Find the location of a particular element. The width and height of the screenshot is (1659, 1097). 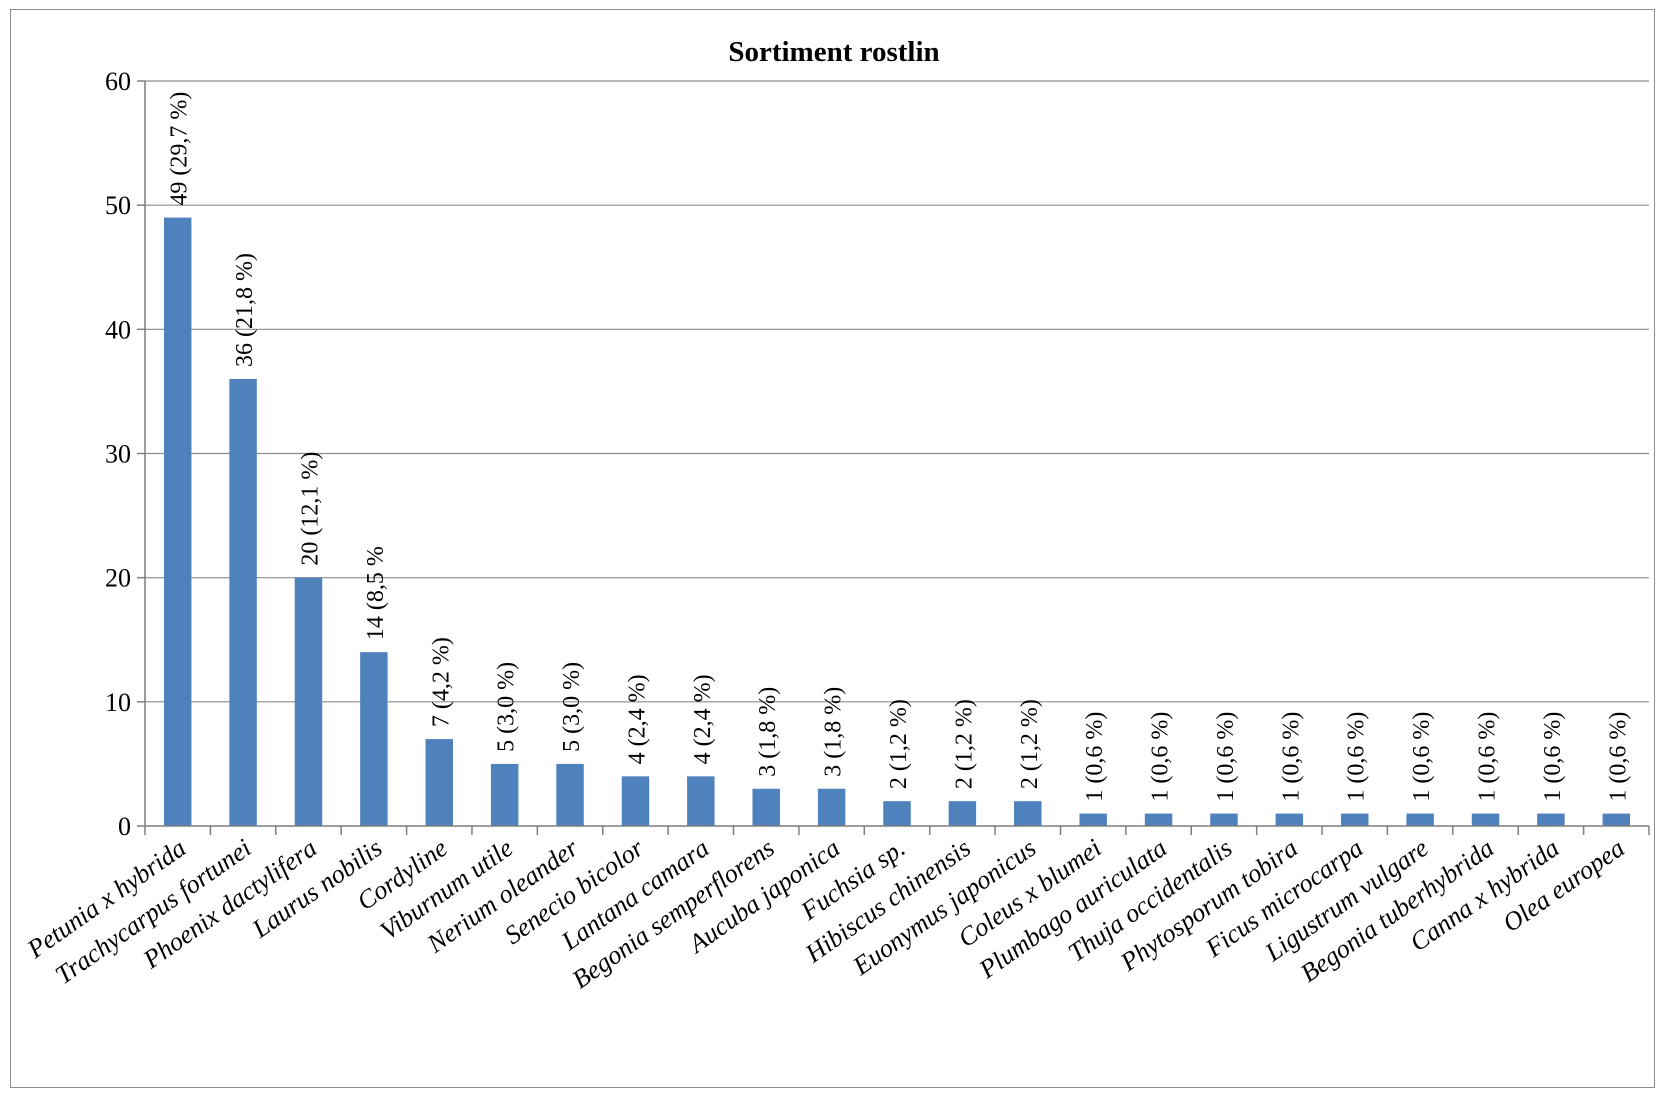

y-tick-label: 60 is located at coordinates (118, 81).